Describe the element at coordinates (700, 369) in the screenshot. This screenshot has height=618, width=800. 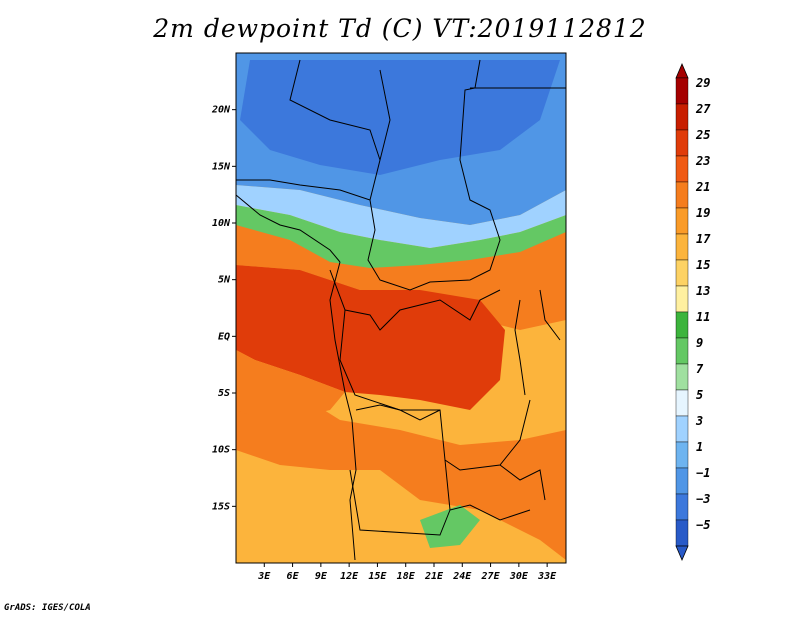
I see `colorbar-label: 7` at that location.